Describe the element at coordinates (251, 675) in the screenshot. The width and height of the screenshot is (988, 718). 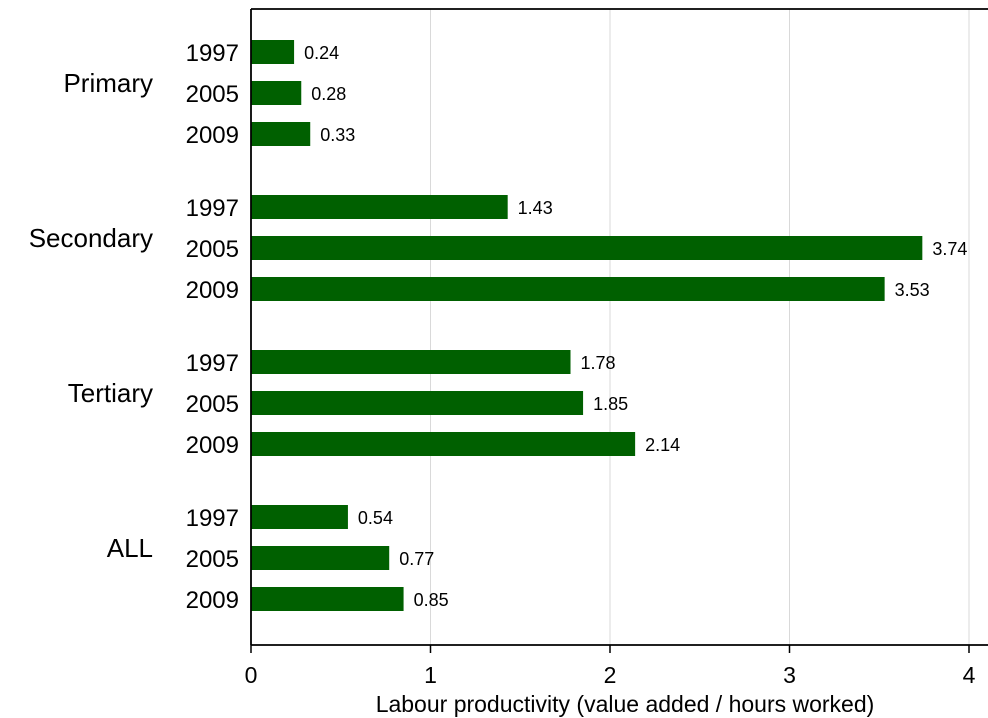
I see `x-tick-label: 0` at that location.